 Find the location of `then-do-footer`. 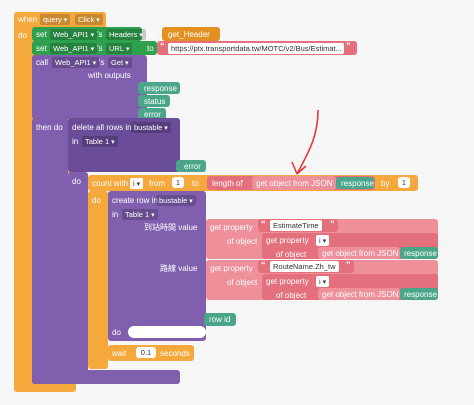

then-do-footer is located at coordinates (106, 377).